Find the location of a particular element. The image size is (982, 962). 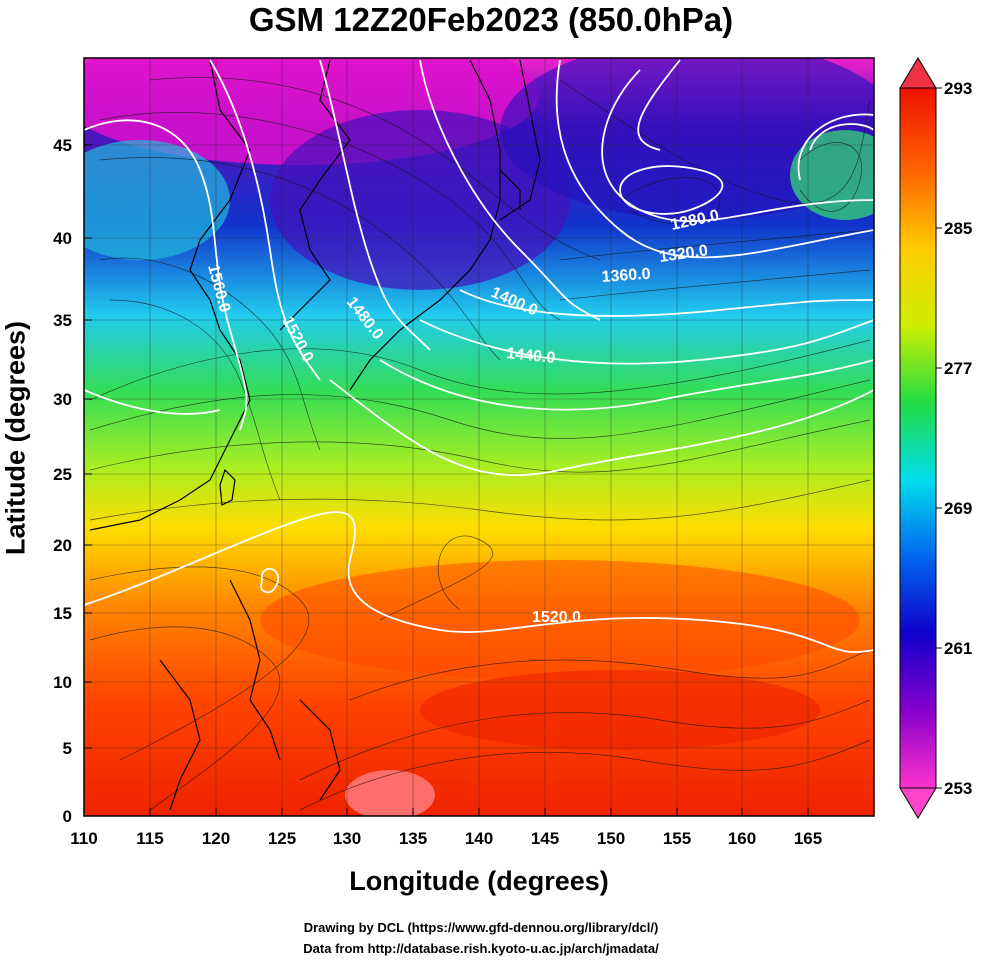

x-tick-label: 145 is located at coordinates (545, 838).